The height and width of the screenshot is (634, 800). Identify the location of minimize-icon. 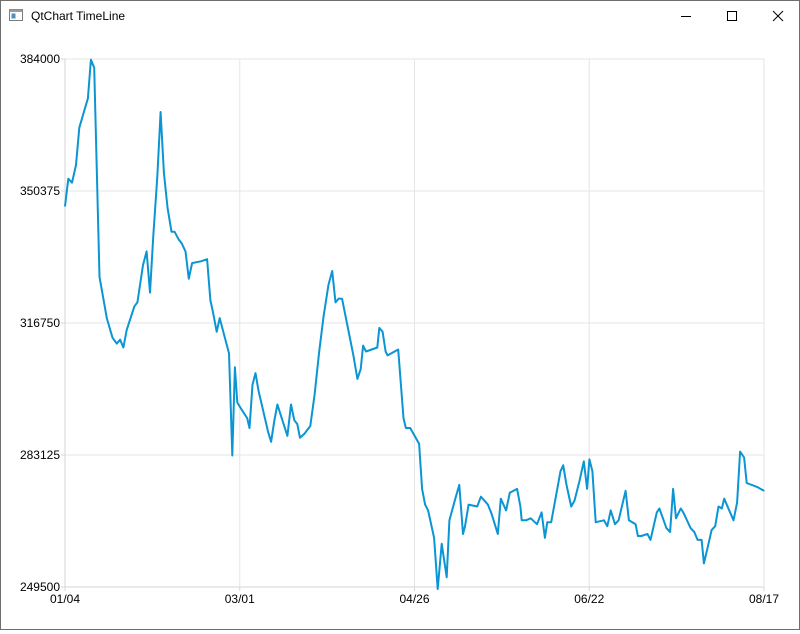
(686, 16).